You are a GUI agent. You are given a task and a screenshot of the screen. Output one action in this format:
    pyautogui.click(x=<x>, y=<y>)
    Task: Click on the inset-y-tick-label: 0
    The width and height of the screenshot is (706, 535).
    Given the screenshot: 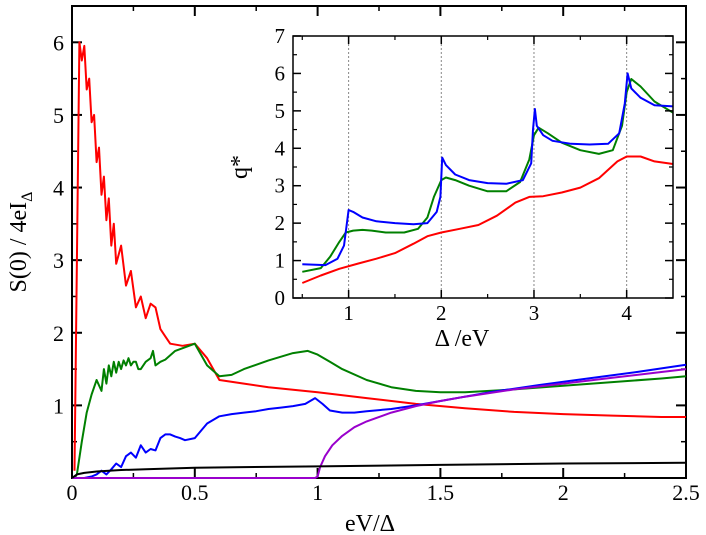 What is the action you would take?
    pyautogui.click(x=280, y=298)
    